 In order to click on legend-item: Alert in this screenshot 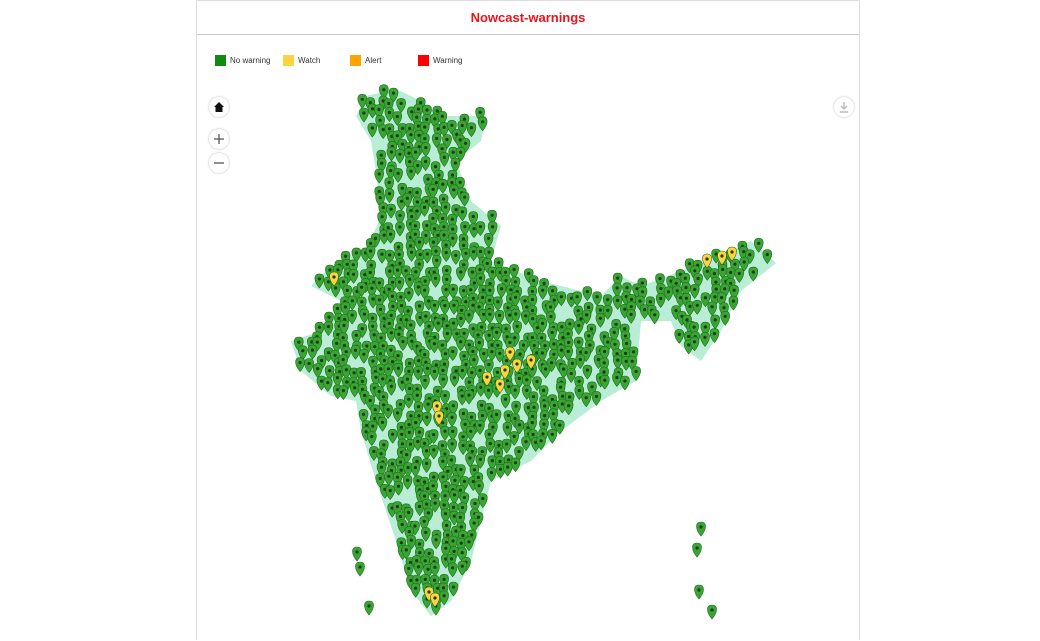, I will do `click(365, 60)`.